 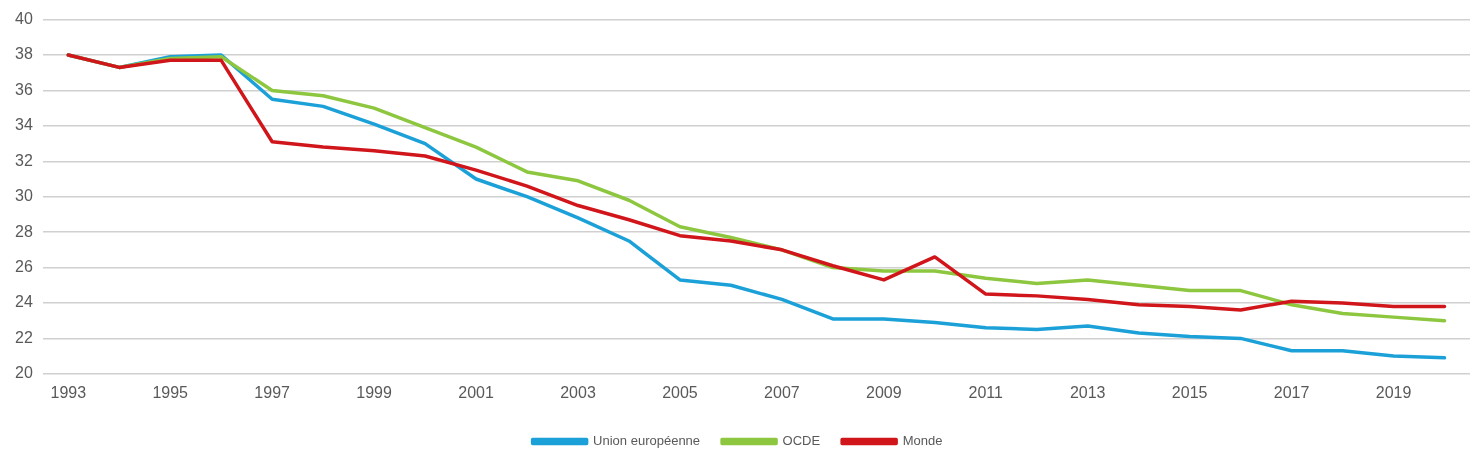 I want to click on x-tick-label: 2009, so click(x=884, y=392).